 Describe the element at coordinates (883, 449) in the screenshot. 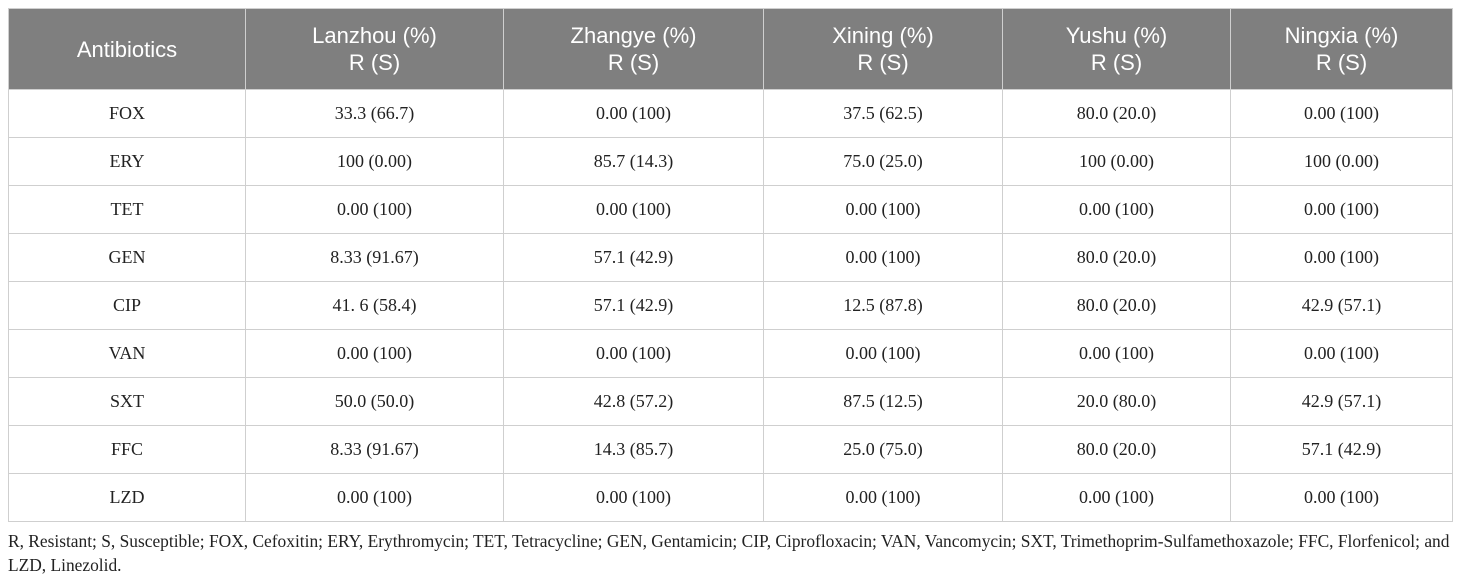

I see `value-cell: 25.0 (75.0)` at that location.